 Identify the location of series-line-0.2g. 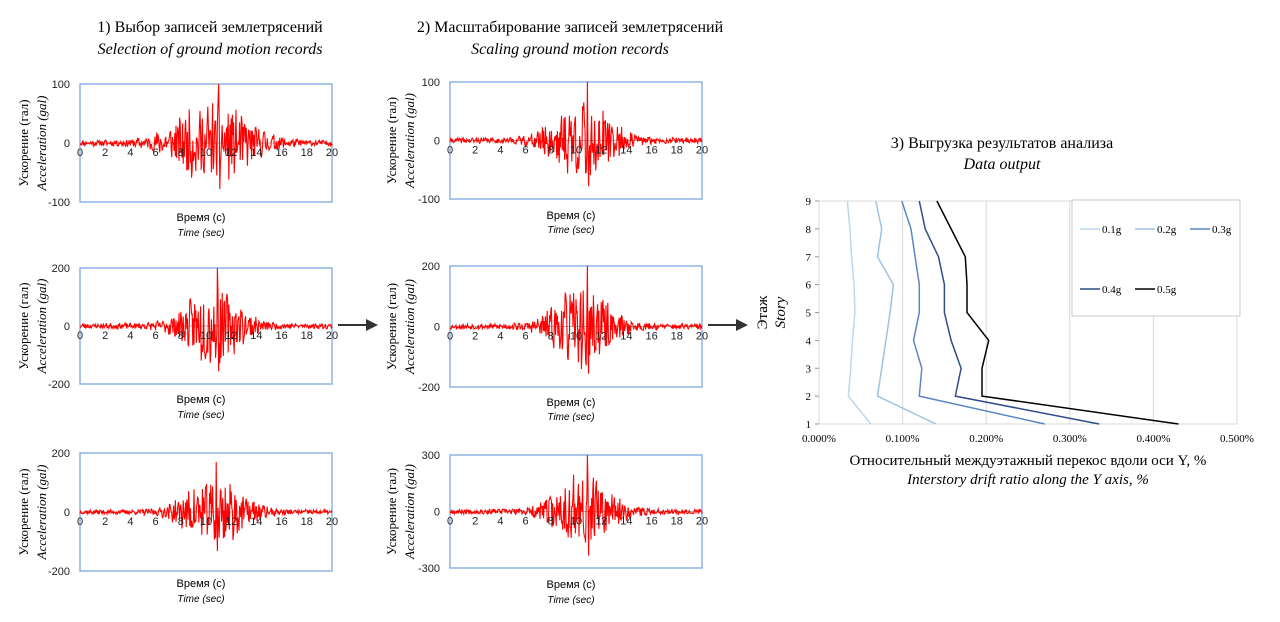
(906, 312).